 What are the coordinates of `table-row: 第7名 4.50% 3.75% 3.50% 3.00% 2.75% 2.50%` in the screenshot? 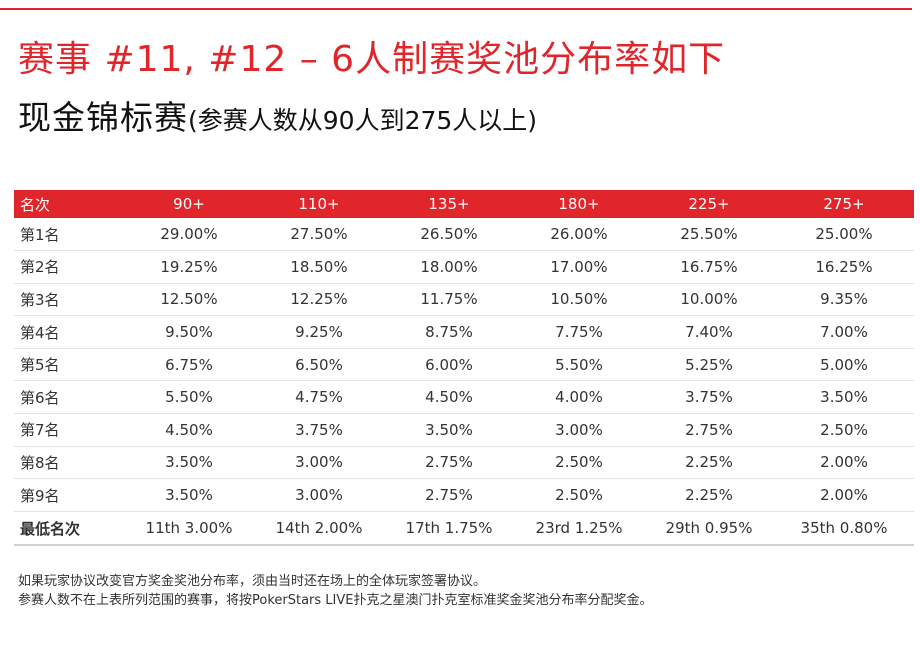 It's located at (464, 430).